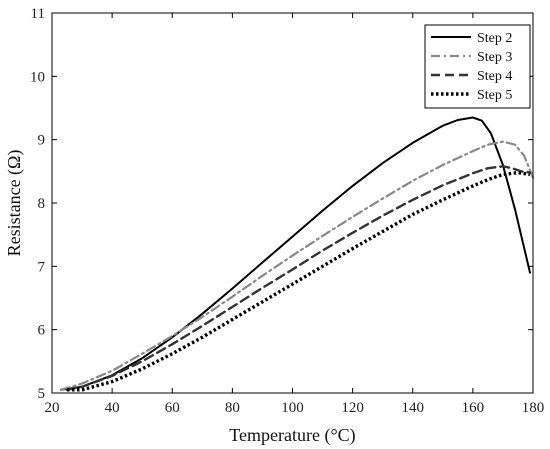 The width and height of the screenshot is (550, 449). Describe the element at coordinates (112, 408) in the screenshot. I see `x-tick-label: 40` at that location.